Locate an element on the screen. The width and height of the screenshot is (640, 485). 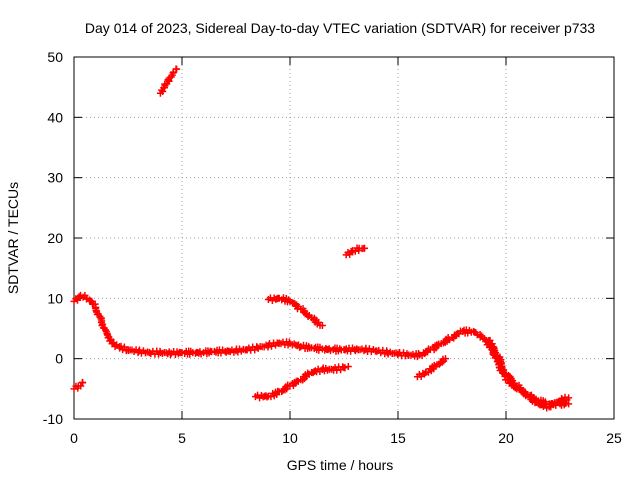
y-tick-label: 10 is located at coordinates (55, 298).